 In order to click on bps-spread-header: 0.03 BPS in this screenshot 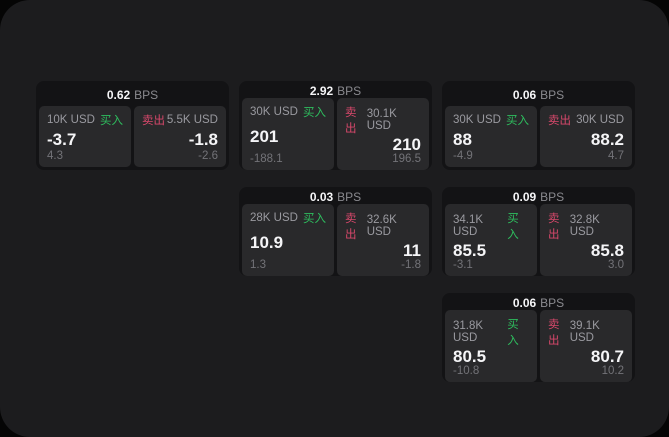, I will do `click(335, 197)`.